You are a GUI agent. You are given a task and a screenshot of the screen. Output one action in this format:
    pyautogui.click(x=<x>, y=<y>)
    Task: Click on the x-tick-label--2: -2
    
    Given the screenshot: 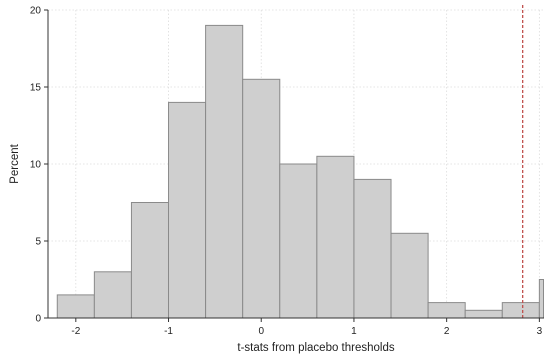 What is the action you would take?
    pyautogui.click(x=75, y=331)
    